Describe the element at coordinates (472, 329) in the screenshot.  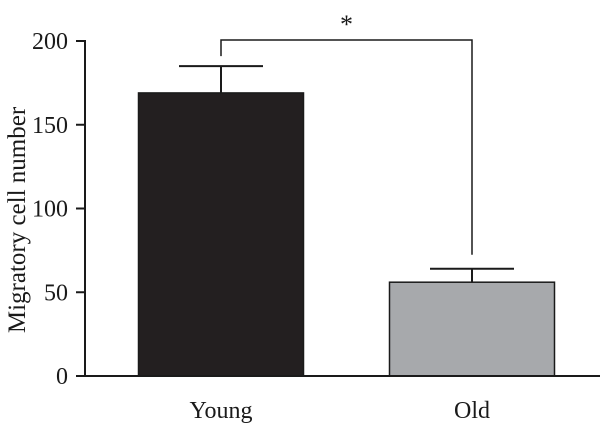
I see `bar-old` at that location.